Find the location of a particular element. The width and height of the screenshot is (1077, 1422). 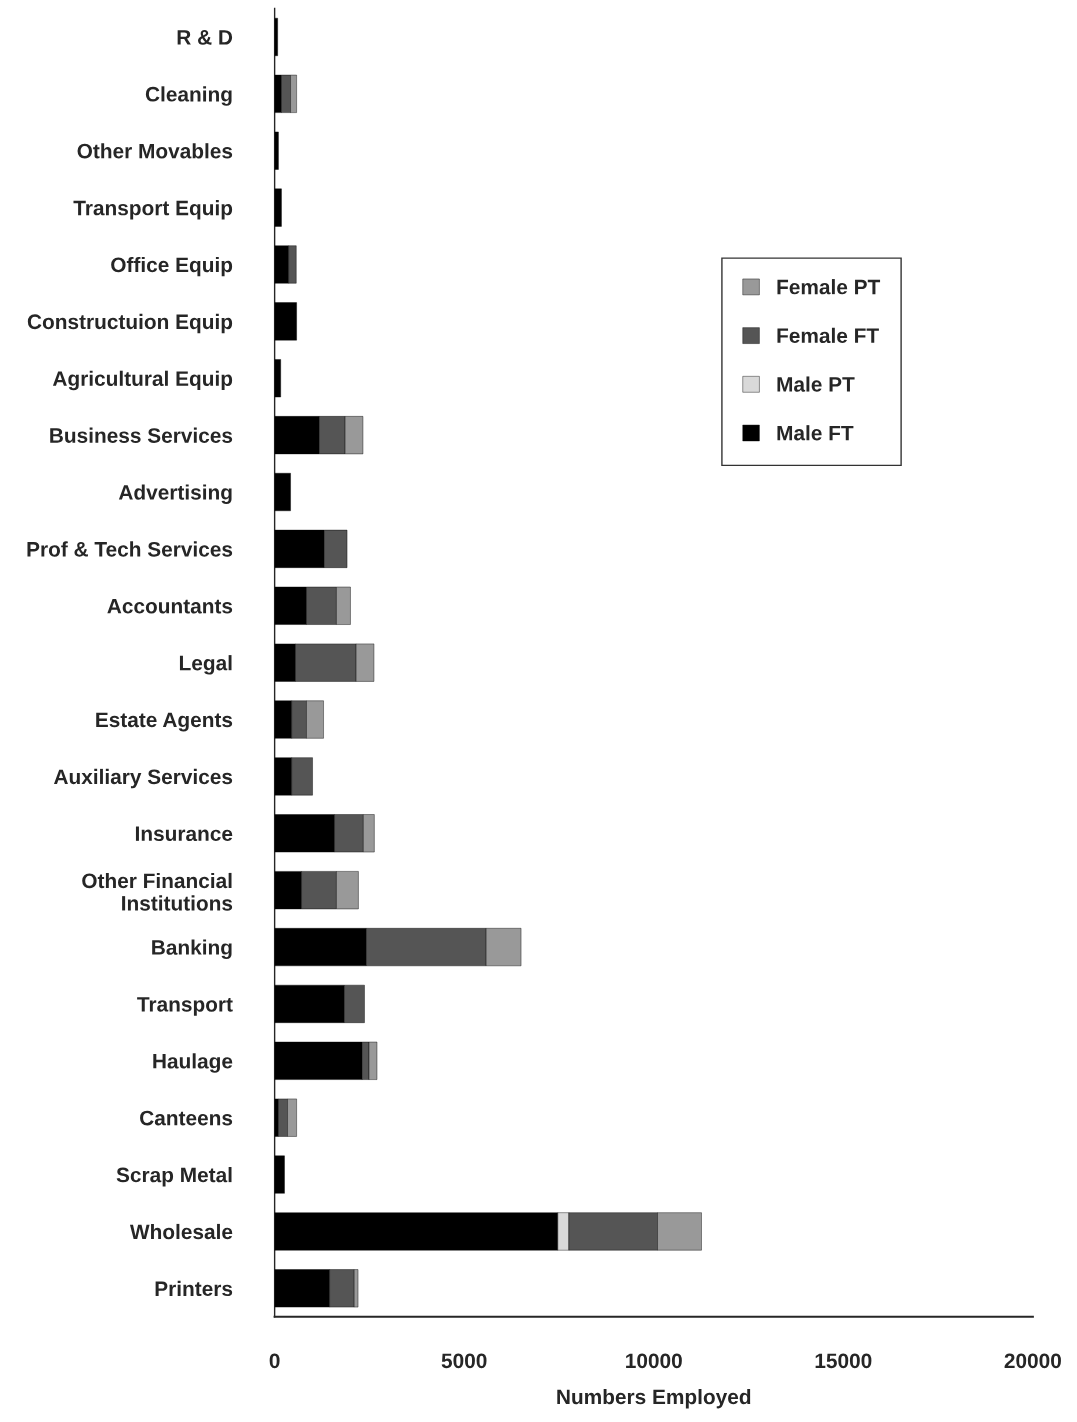

y-tick-label: Haulage is located at coordinates (193, 1063).